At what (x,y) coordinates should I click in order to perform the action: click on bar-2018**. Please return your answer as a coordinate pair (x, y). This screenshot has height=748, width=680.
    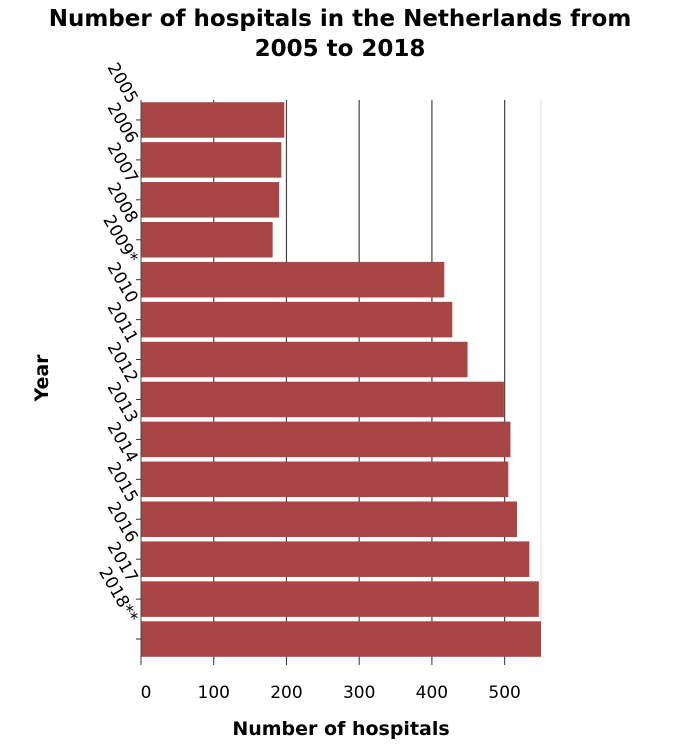
    Looking at the image, I should click on (341, 639).